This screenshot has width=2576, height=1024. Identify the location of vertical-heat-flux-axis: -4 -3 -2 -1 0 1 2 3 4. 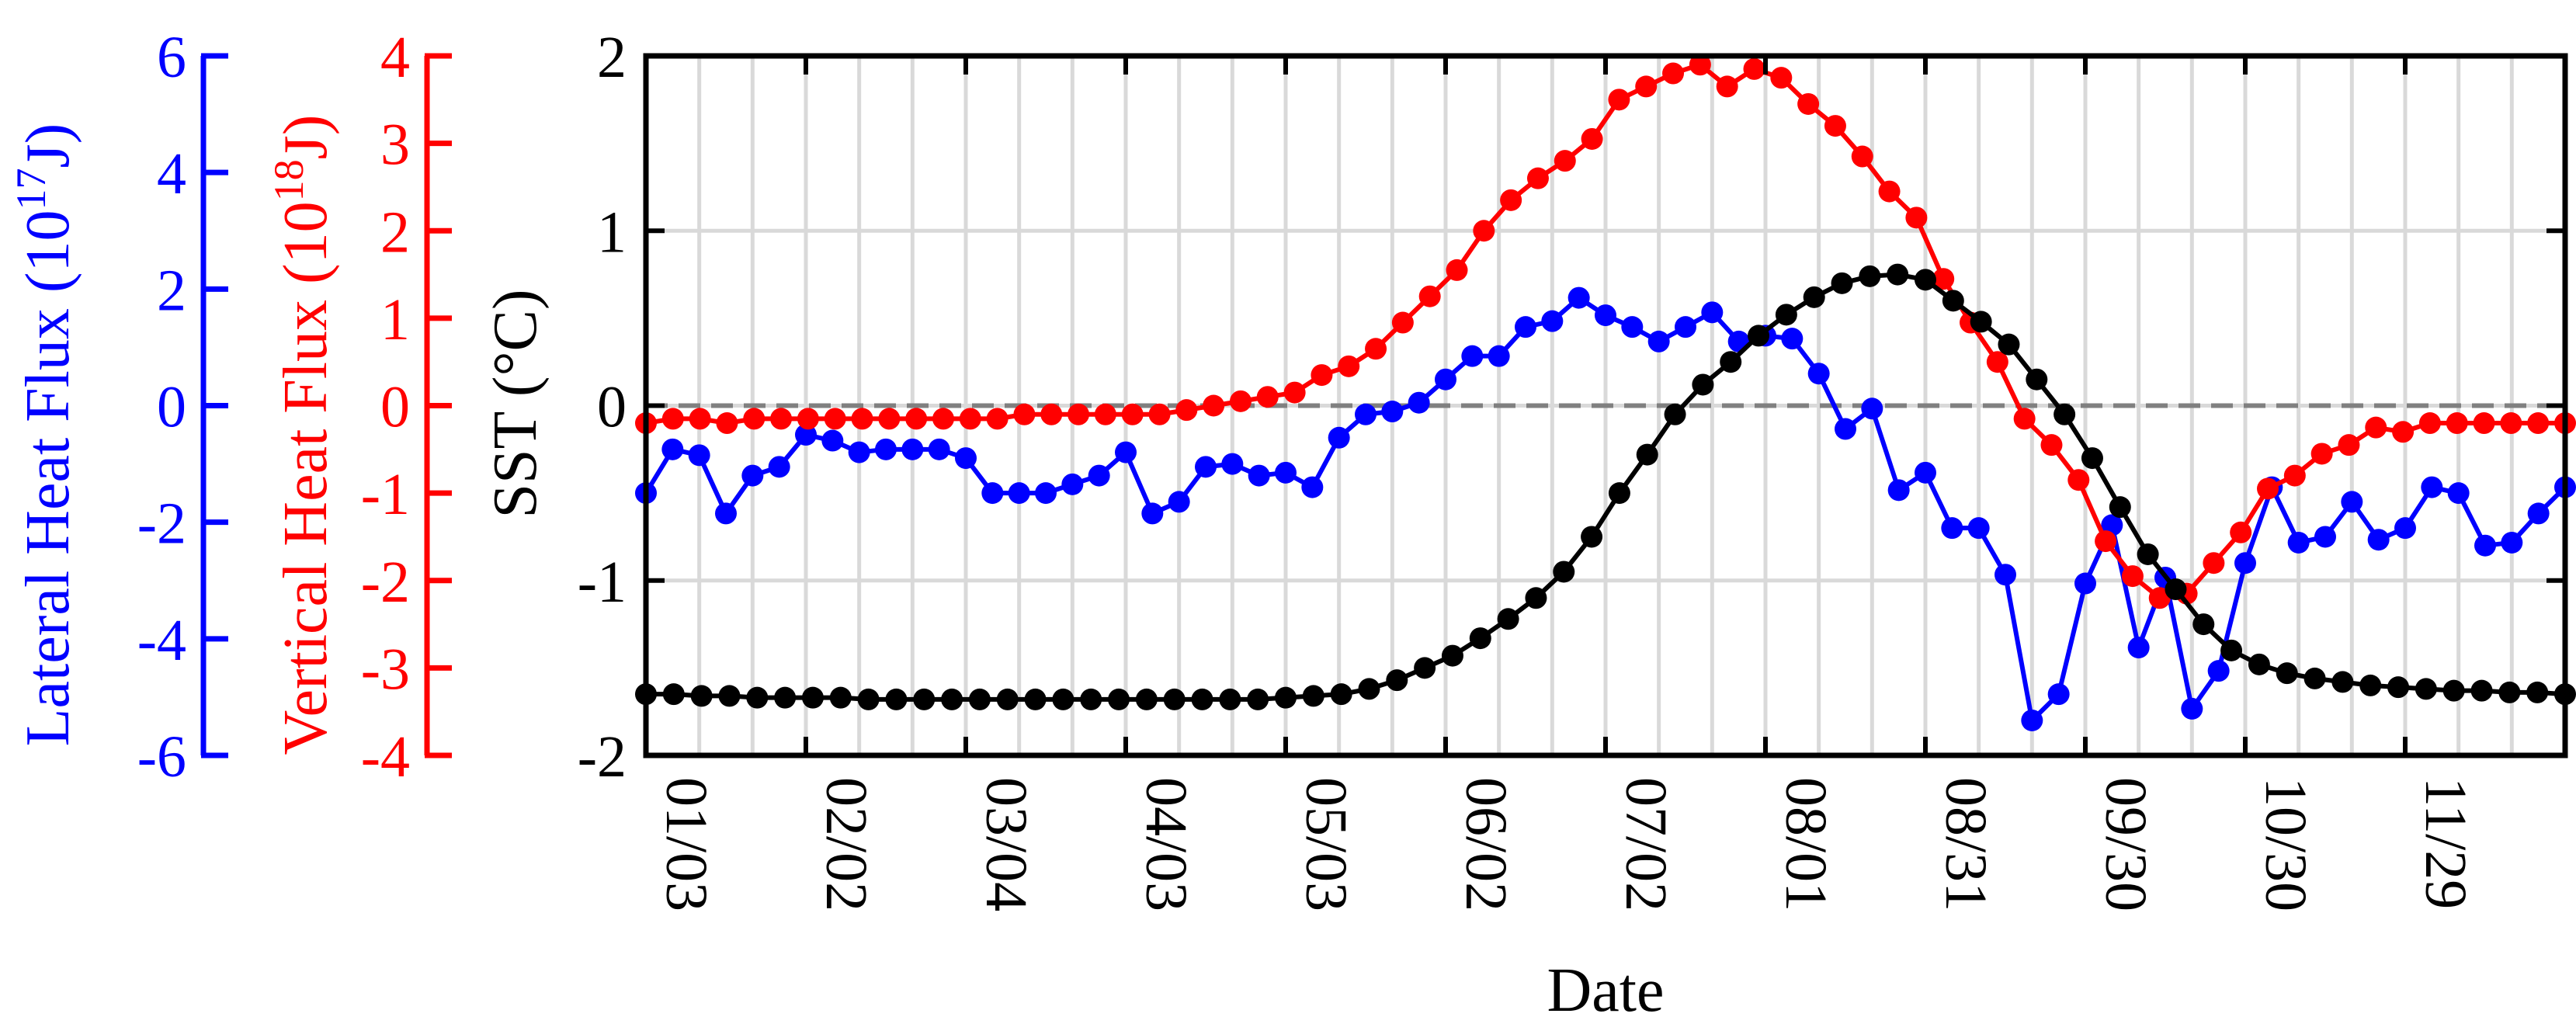
(406, 407).